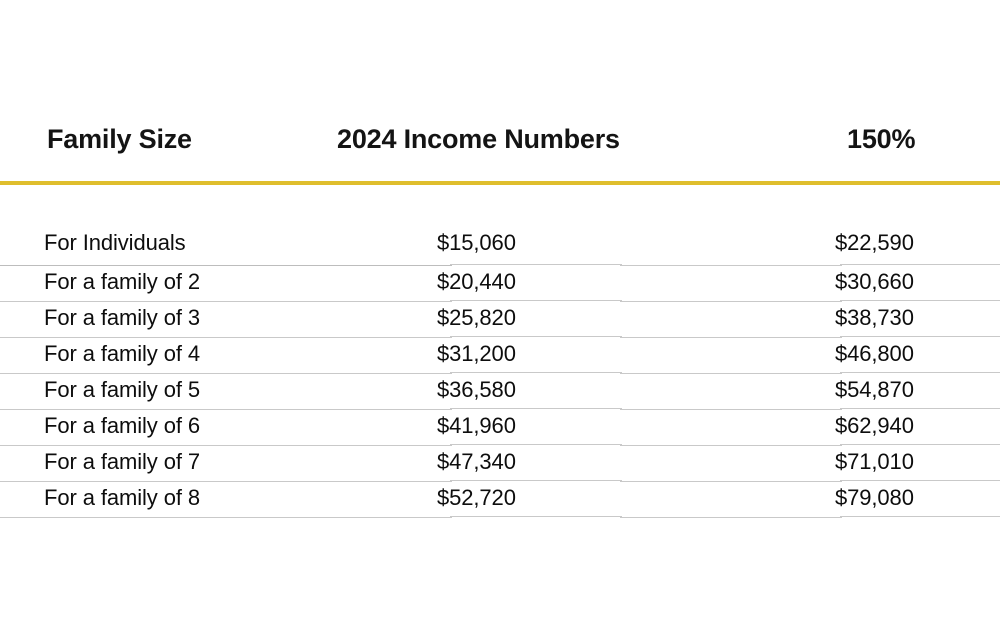 This screenshot has width=1000, height=633. Describe the element at coordinates (476, 389) in the screenshot. I see `cell-income: $36,580` at that location.